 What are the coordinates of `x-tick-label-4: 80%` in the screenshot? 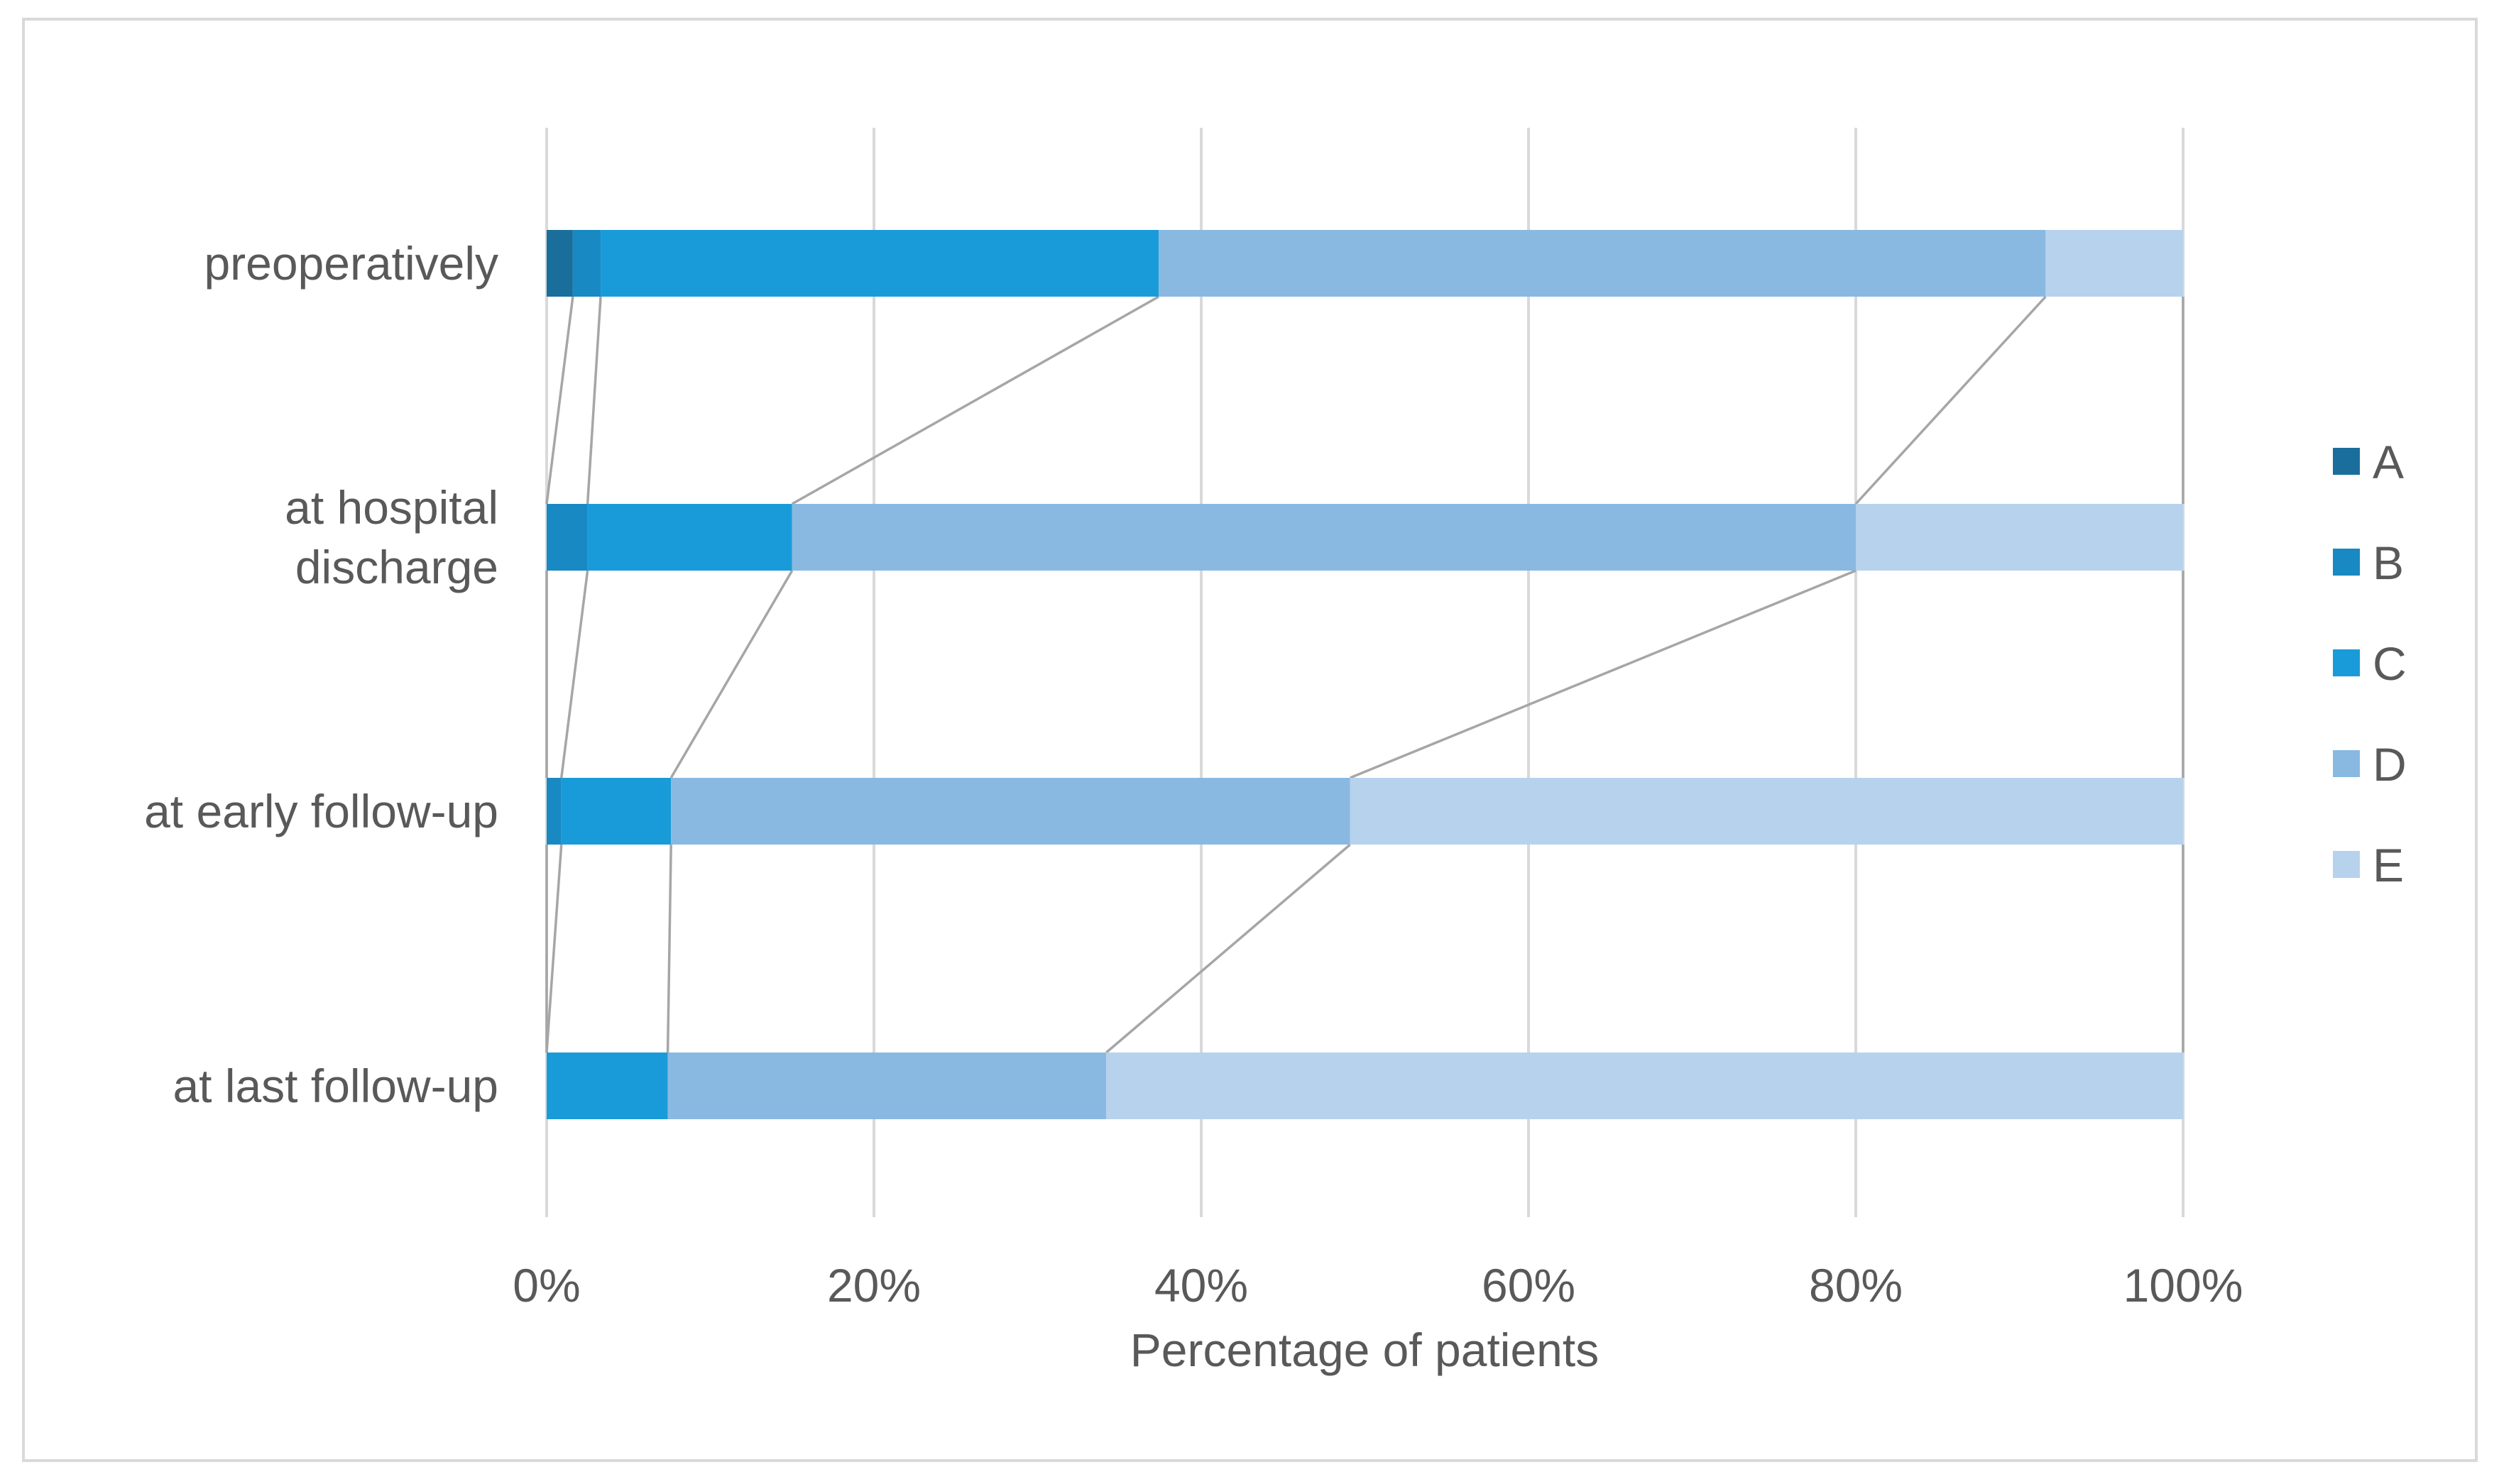 It's located at (1856, 1285).